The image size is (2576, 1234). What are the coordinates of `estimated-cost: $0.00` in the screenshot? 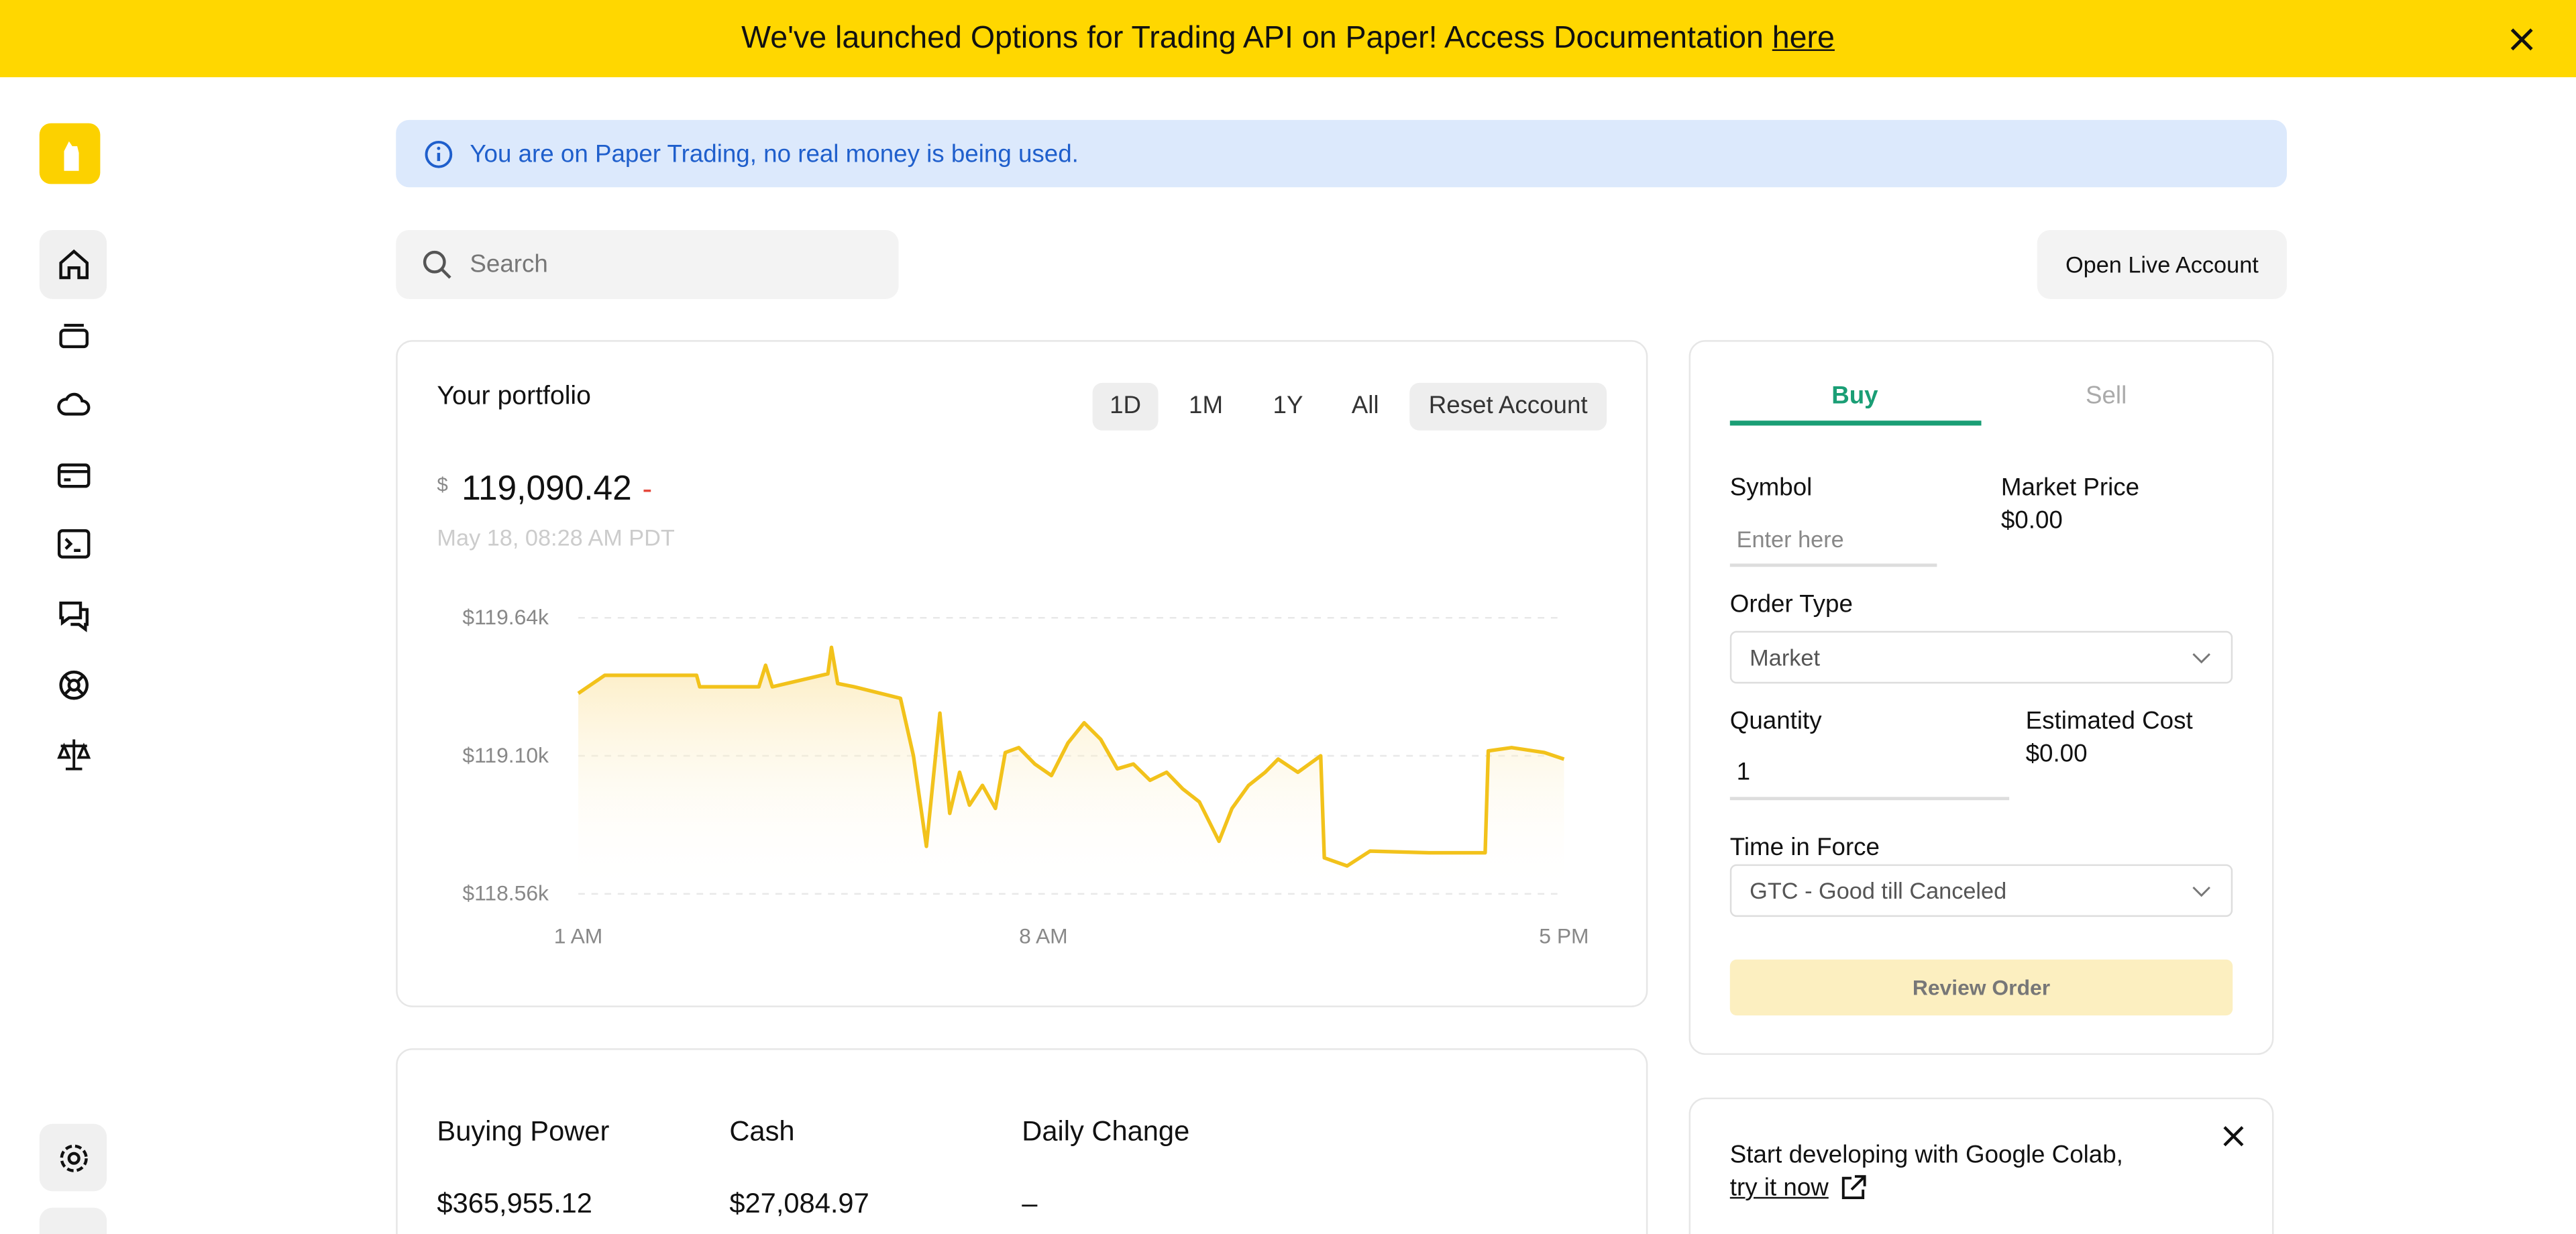 It's located at (2056, 754).